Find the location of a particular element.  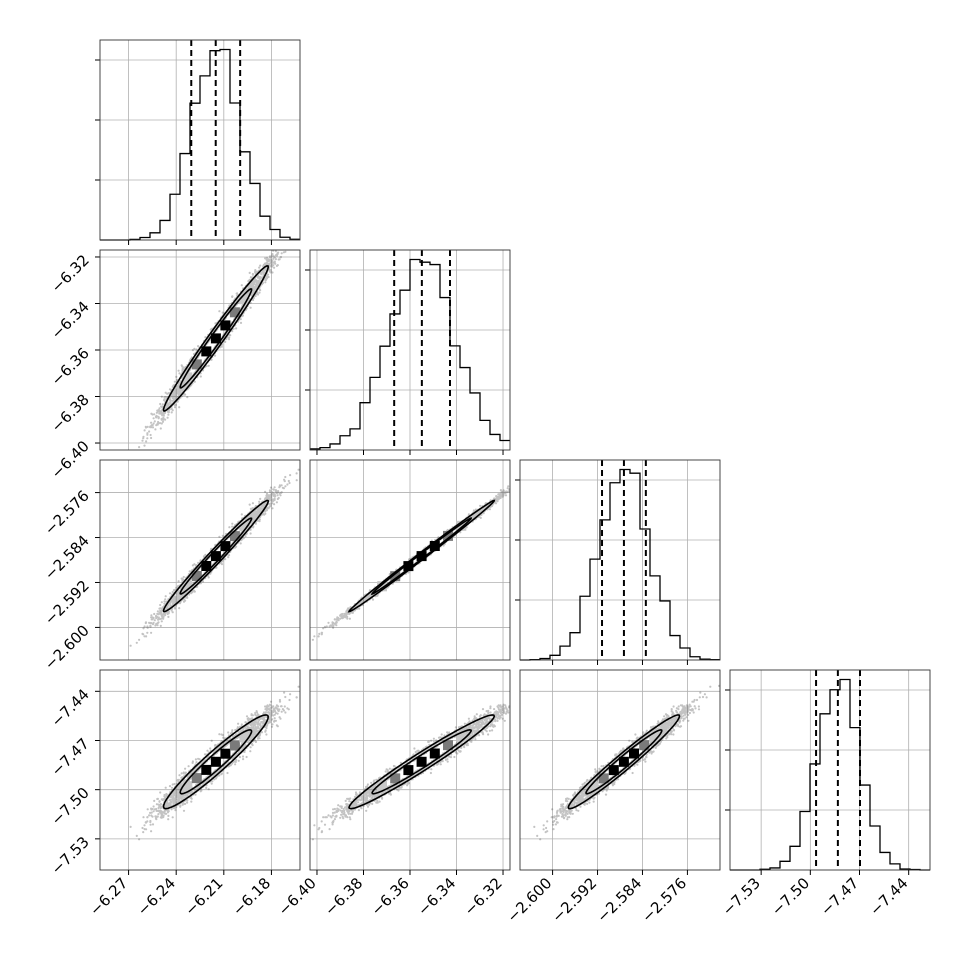

density-cell is located at coordinates (234, 536).